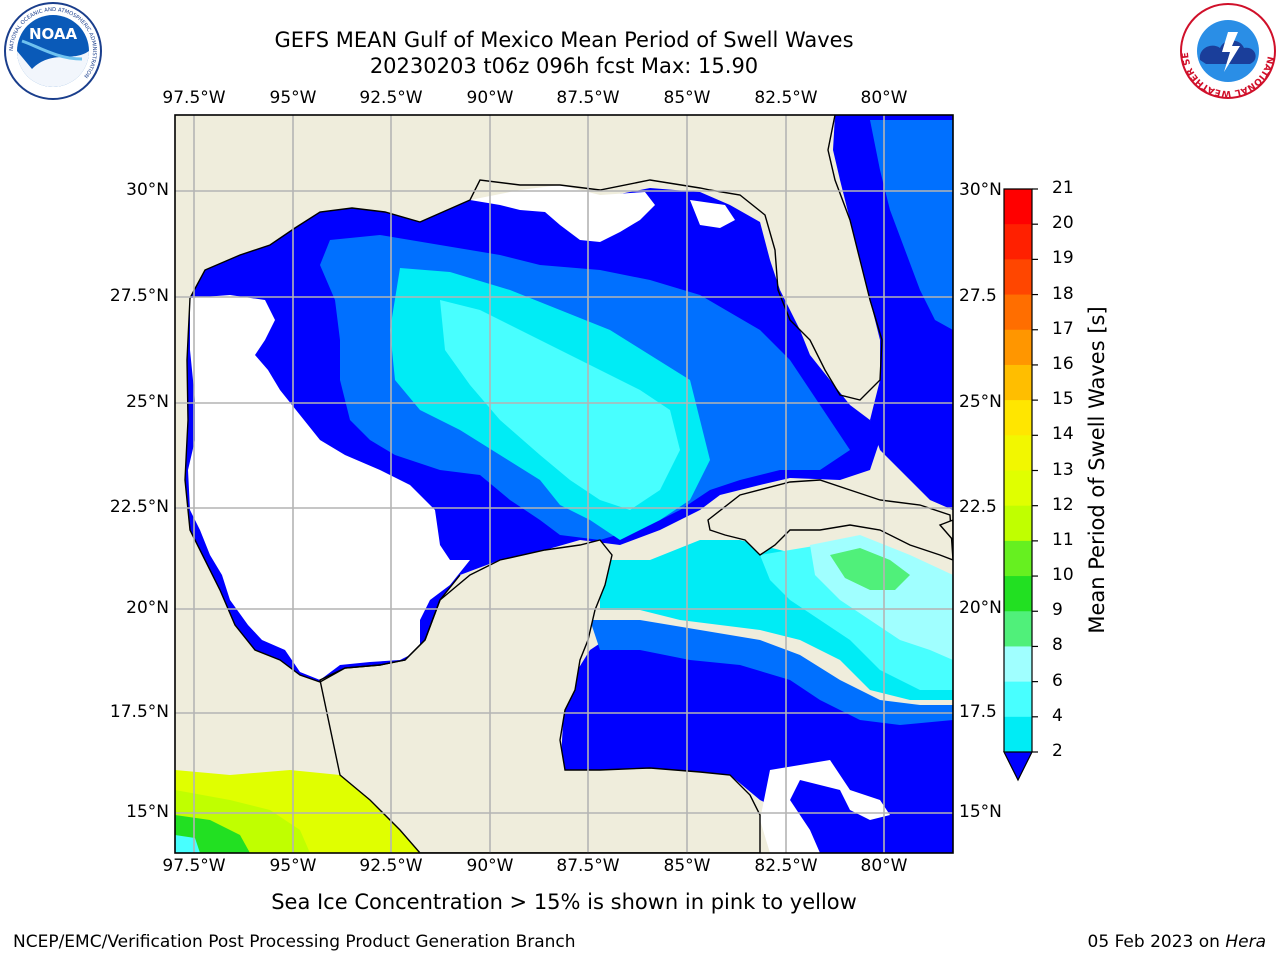  What do you see at coordinates (1057, 610) in the screenshot?
I see `colorbar-tick-label: 9` at bounding box center [1057, 610].